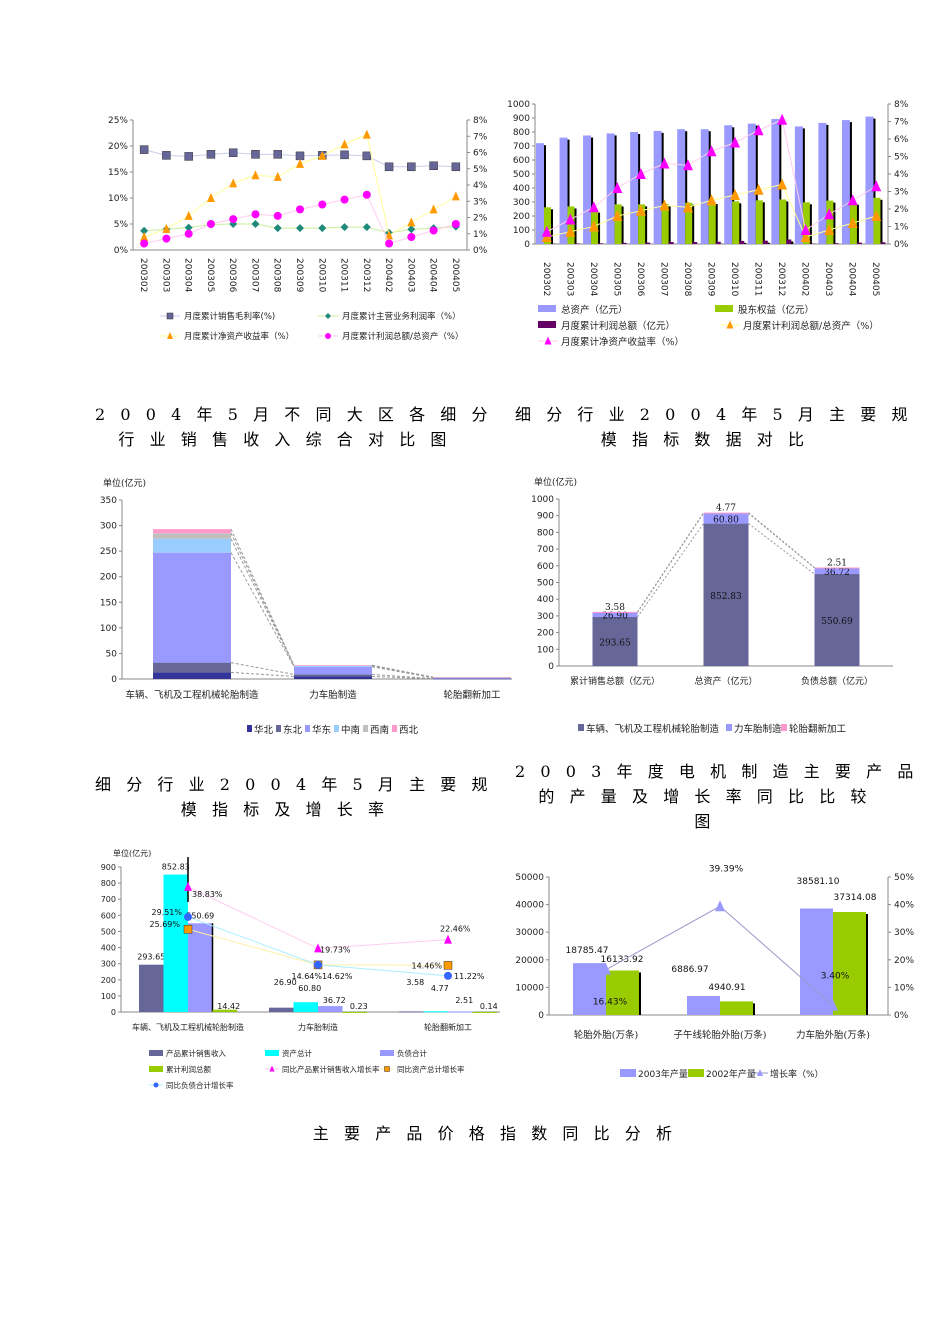 Image resolution: width=950 pixels, height=1344 pixels. I want to click on x-tick-label: 力车胎制造, so click(333, 695).